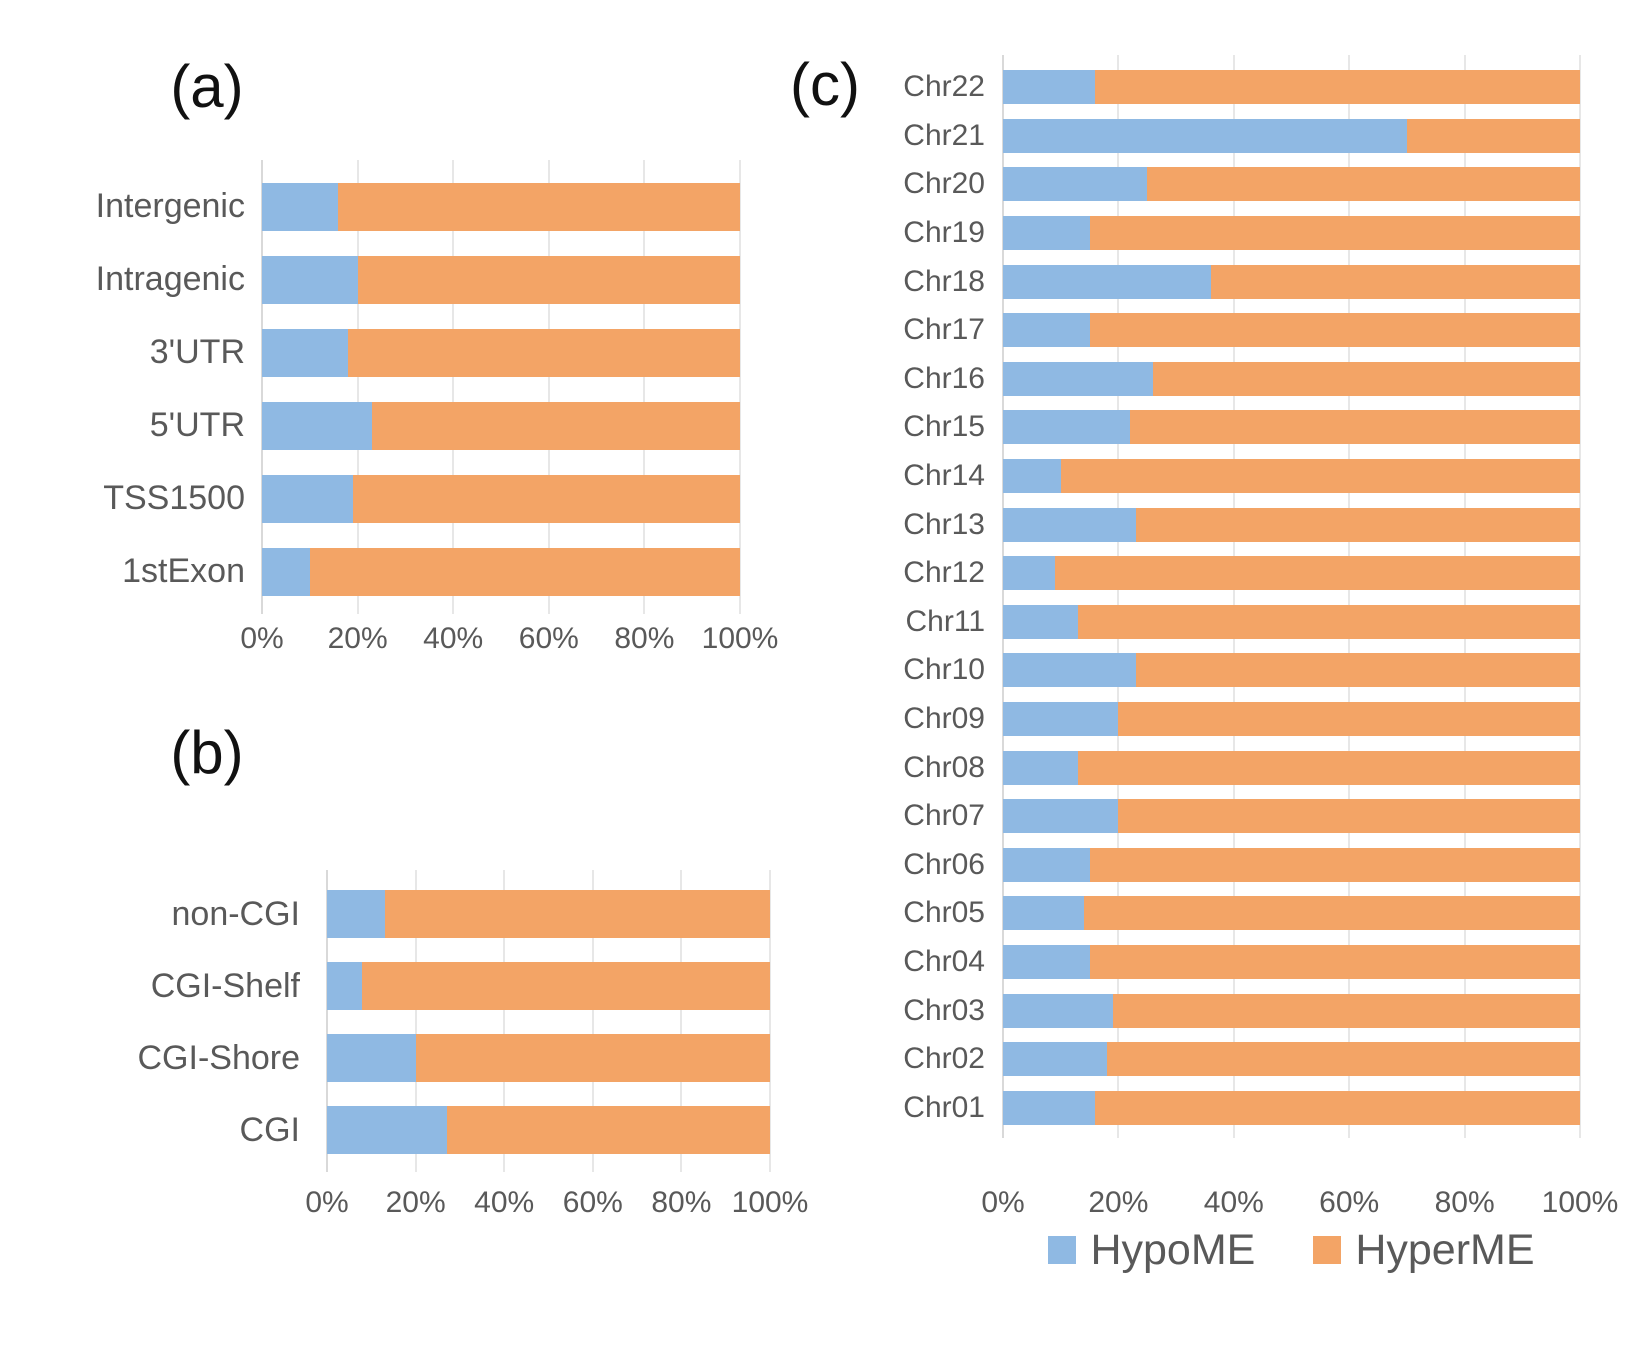 The width and height of the screenshot is (1630, 1355). I want to click on category-label: Chr19, so click(944, 233).